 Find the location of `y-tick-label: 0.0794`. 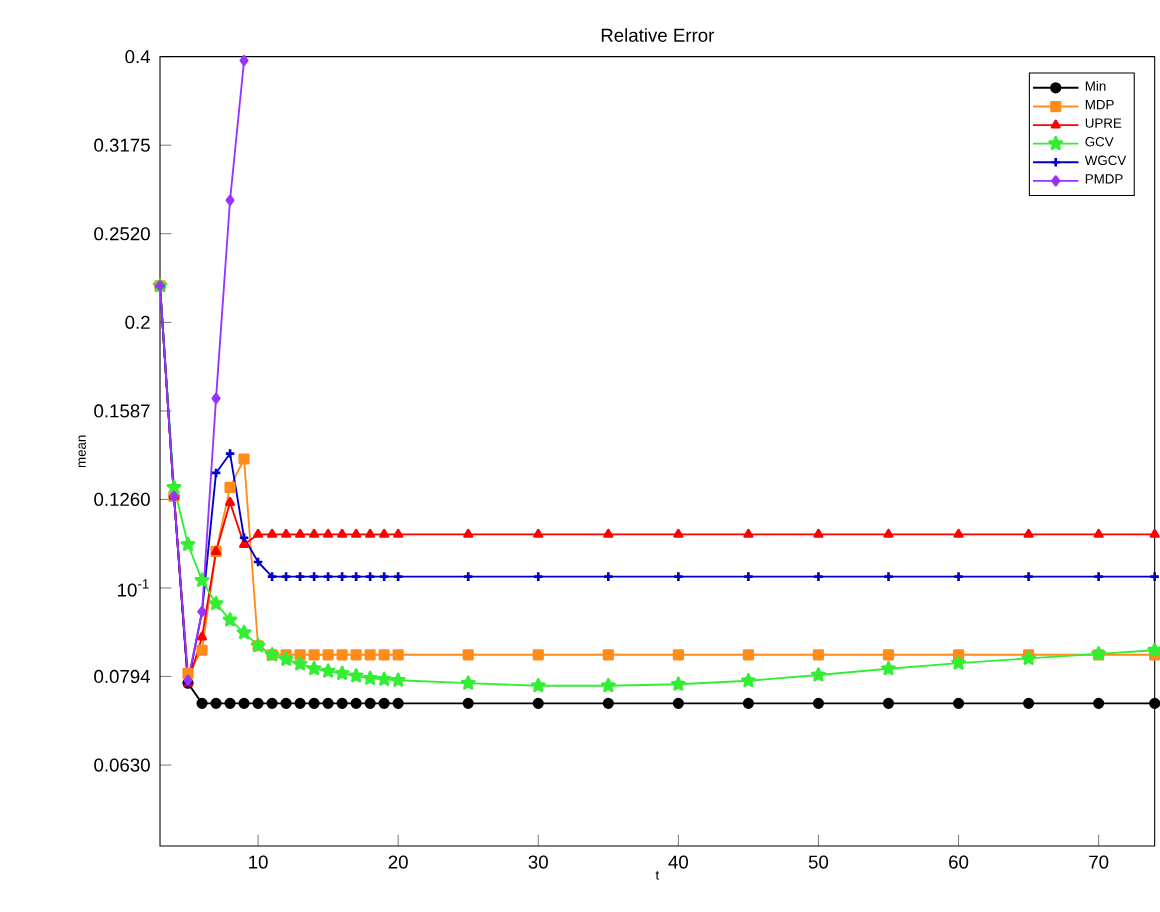

y-tick-label: 0.0794 is located at coordinates (122, 676).